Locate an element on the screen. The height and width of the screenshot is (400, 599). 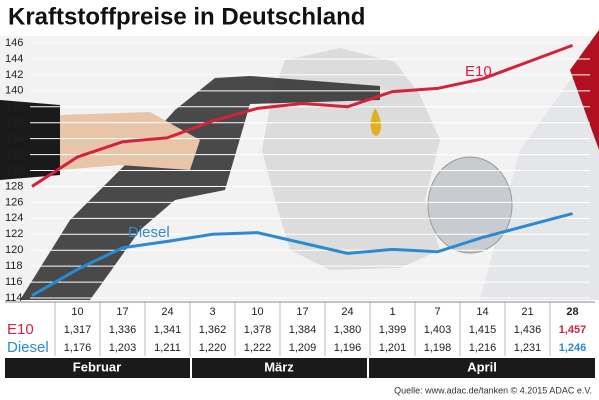
value-label: 1,436 is located at coordinates (528, 330).